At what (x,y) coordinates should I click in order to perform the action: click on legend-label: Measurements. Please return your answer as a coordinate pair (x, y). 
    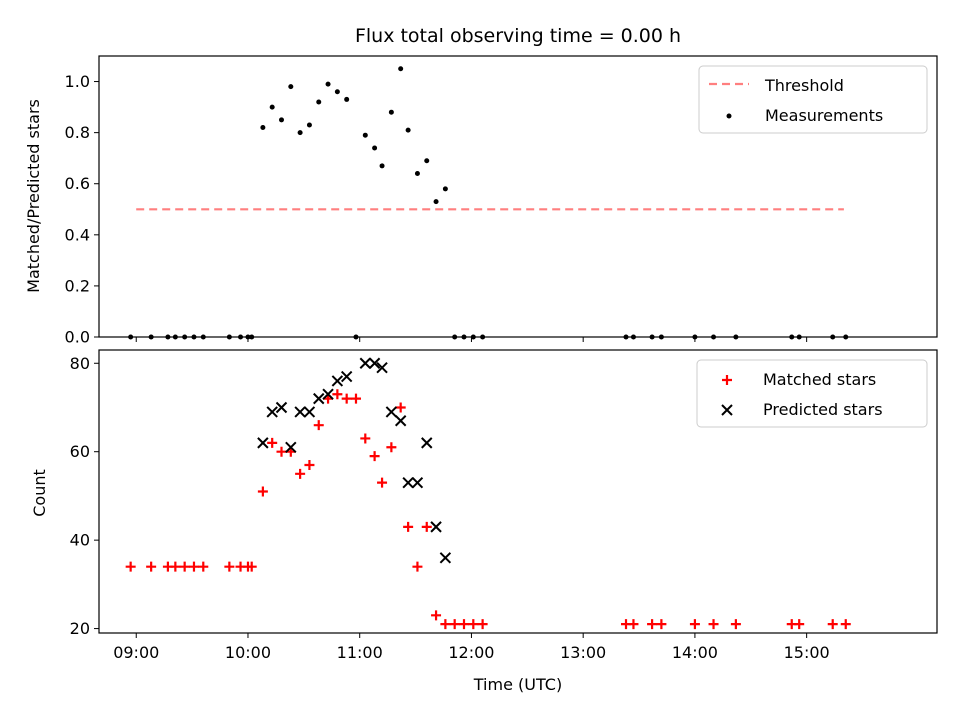
    Looking at the image, I should click on (824, 115).